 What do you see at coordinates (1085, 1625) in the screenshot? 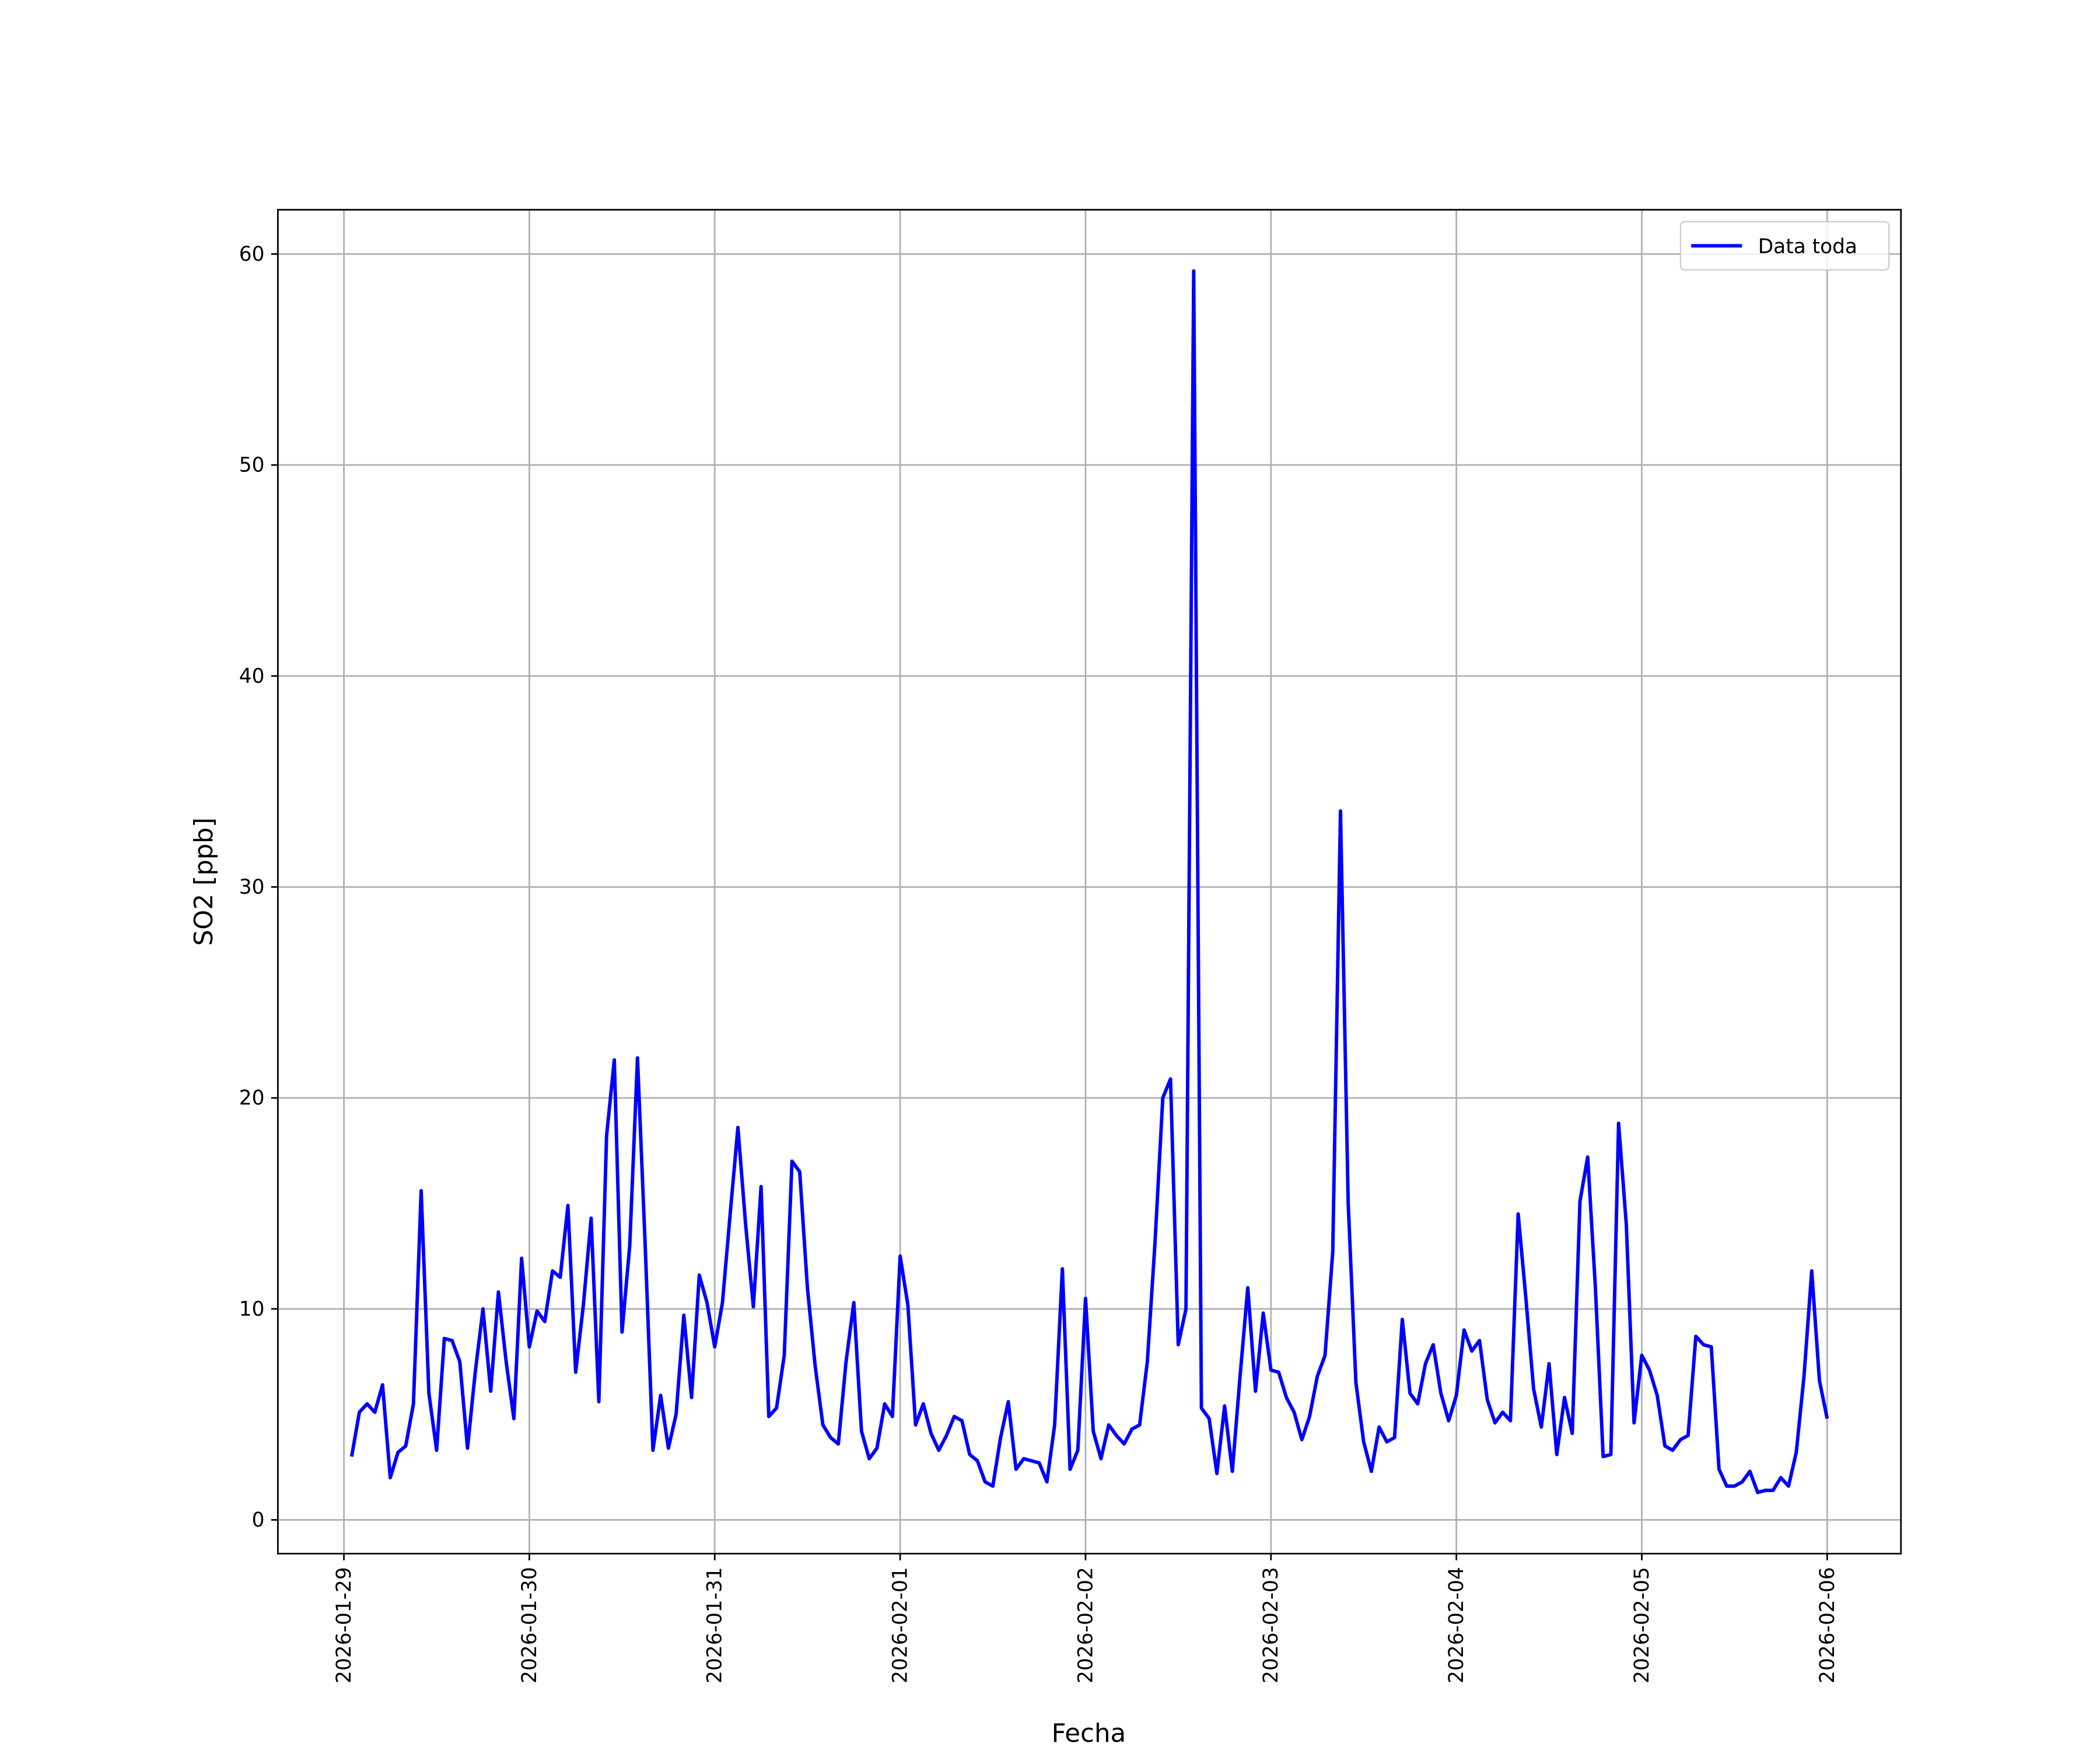
I see `x-tick-label: 2026-02-02` at bounding box center [1085, 1625].